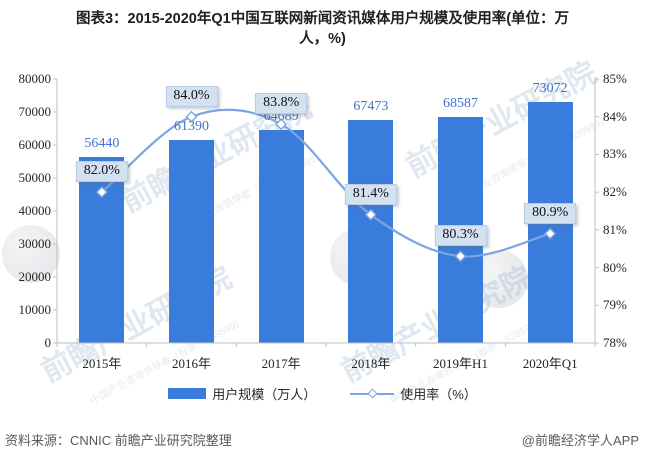 This screenshot has height=459, width=645. I want to click on y-axis-left-tick-label: 70000, so click(35, 111).